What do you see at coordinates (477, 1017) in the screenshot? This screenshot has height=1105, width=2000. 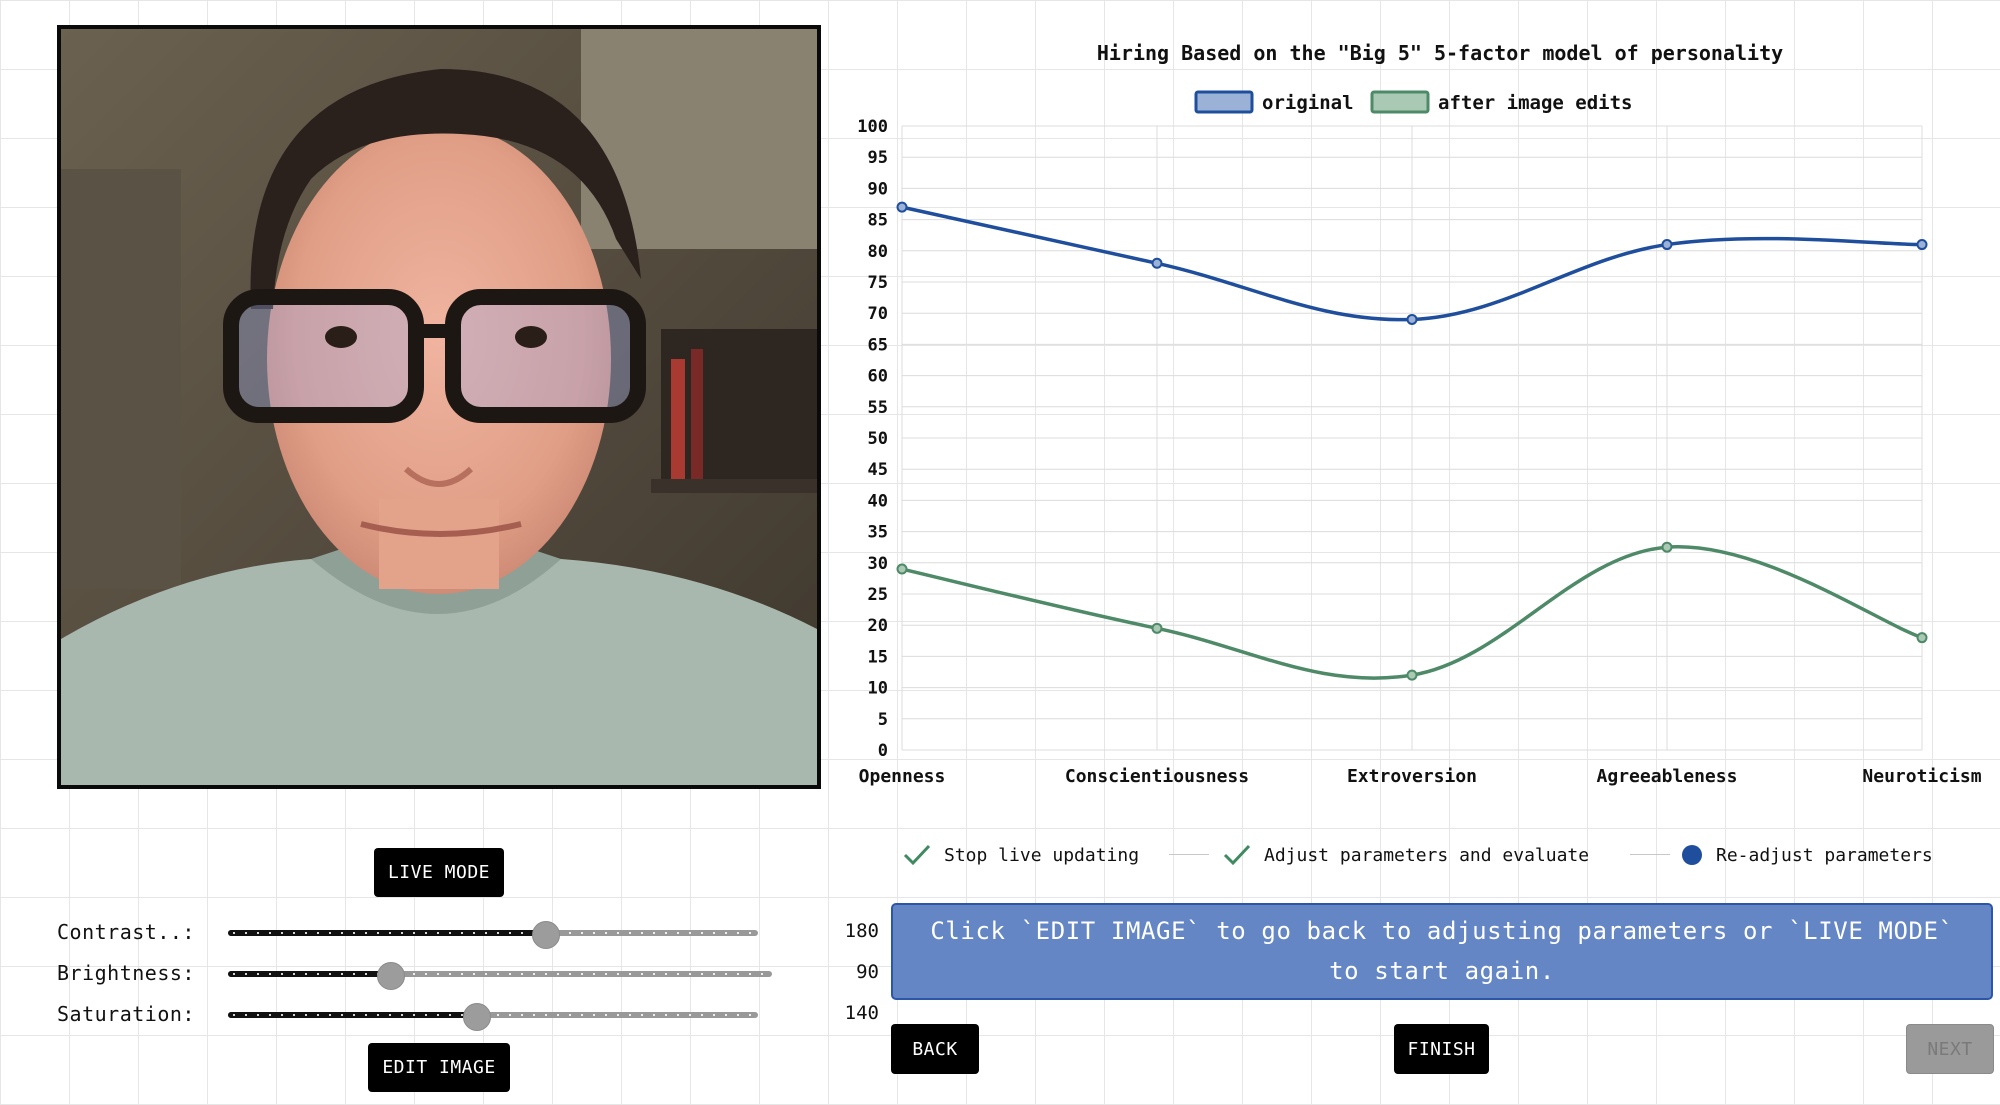 I see `saturation-slider-thumb` at bounding box center [477, 1017].